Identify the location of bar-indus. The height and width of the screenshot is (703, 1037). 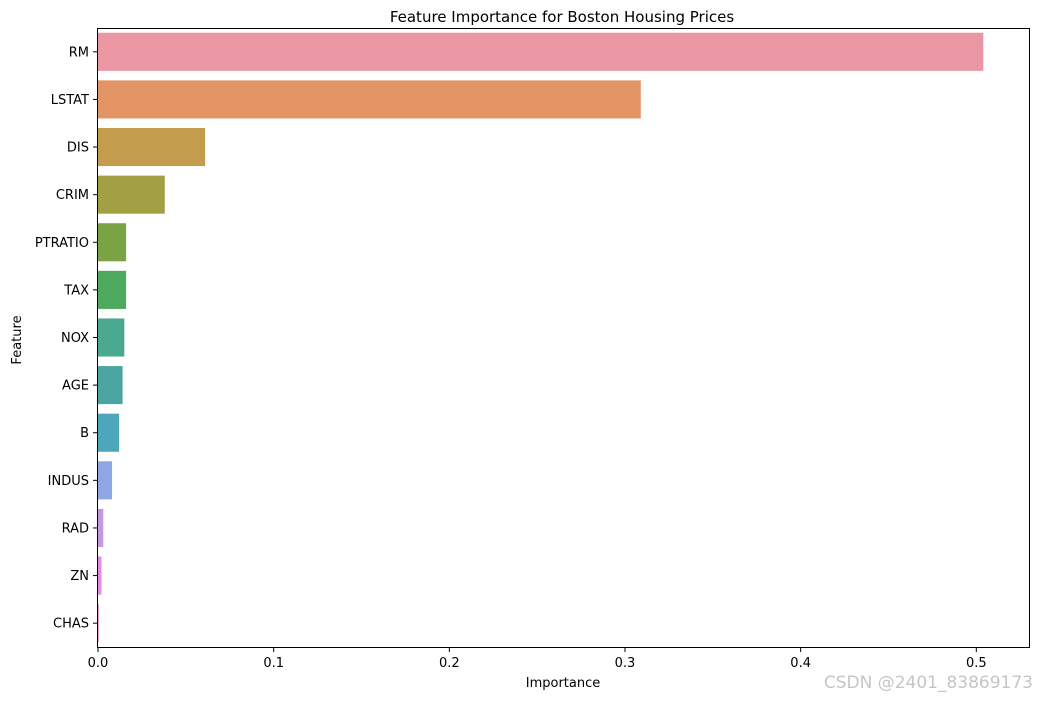
(105, 480).